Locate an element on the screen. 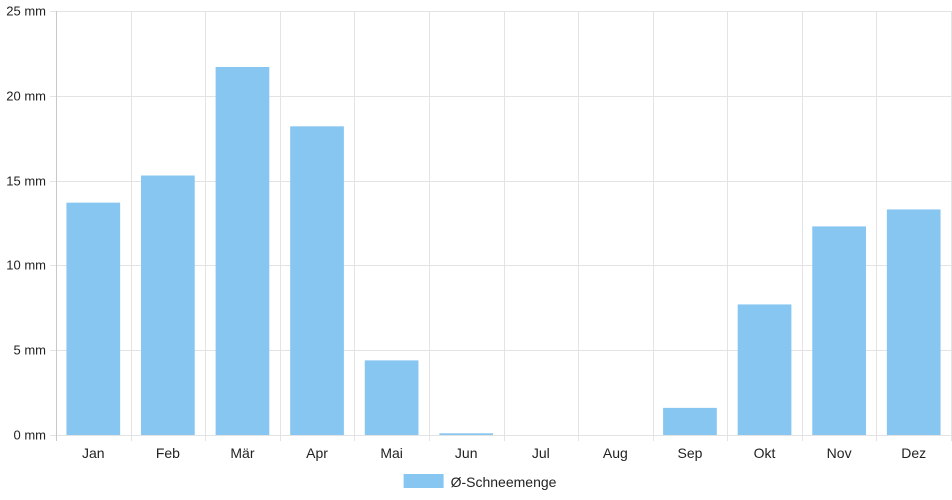 Image resolution: width=952 pixels, height=500 pixels. y-tick-label: 5 mm is located at coordinates (30, 350).